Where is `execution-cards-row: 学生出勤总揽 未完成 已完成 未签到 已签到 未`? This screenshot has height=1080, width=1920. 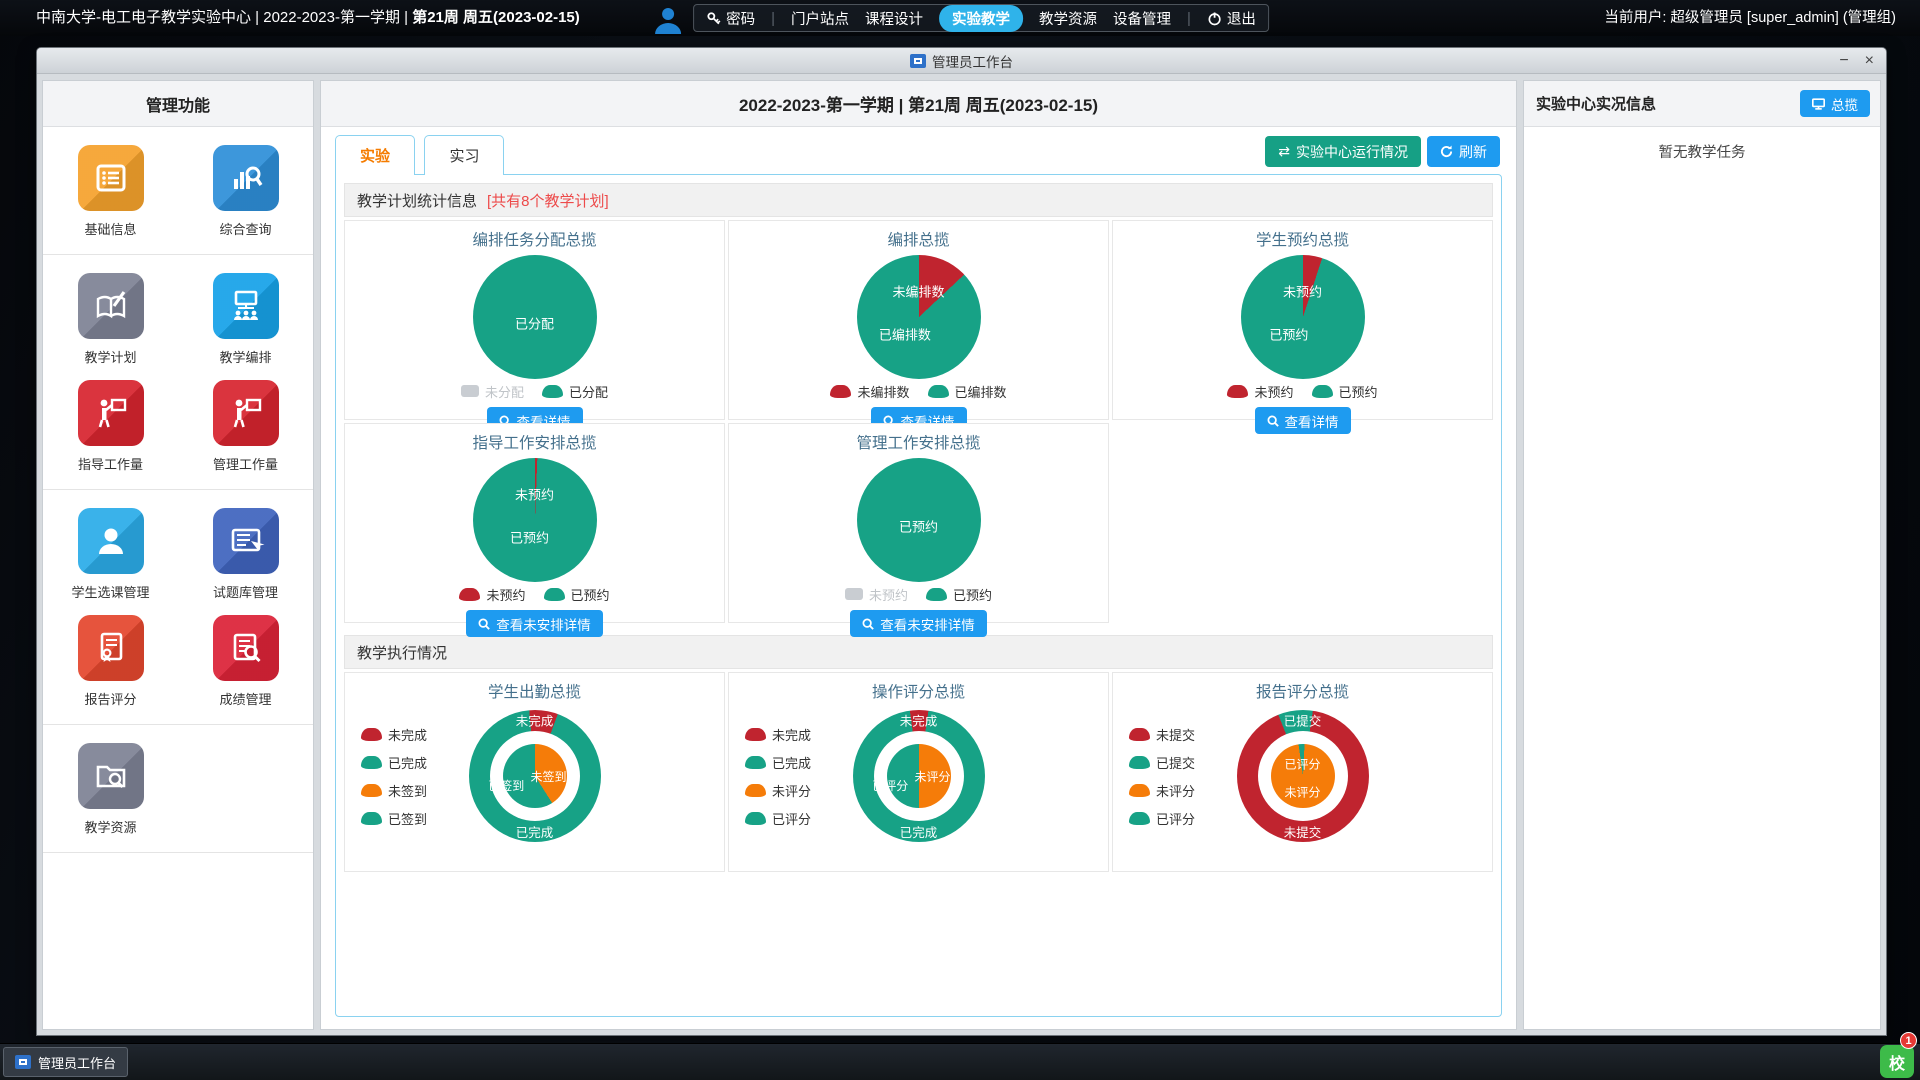
execution-cards-row: 学生出勤总揽 未完成 已完成 未签到 已签到 未 is located at coordinates (918, 772).